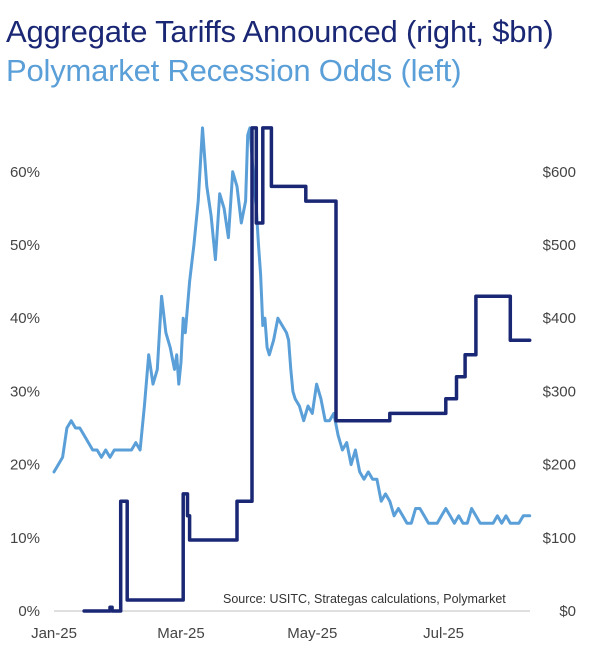 This screenshot has height=670, width=600. Describe the element at coordinates (280, 31) in the screenshot. I see `chart-title: Aggregate Tariffs Announced (right, $bn)` at that location.